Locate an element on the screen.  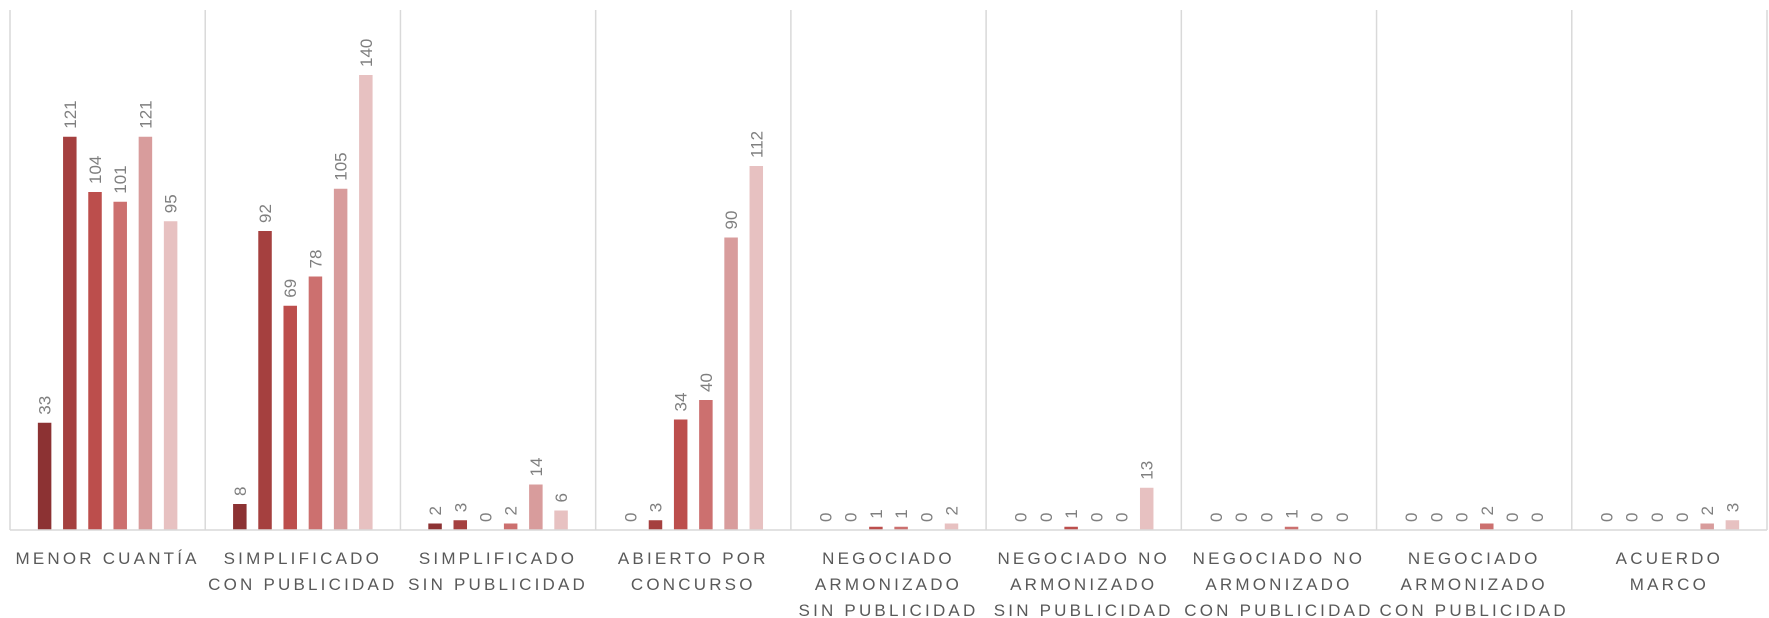
data-label: 40 is located at coordinates (706, 382).